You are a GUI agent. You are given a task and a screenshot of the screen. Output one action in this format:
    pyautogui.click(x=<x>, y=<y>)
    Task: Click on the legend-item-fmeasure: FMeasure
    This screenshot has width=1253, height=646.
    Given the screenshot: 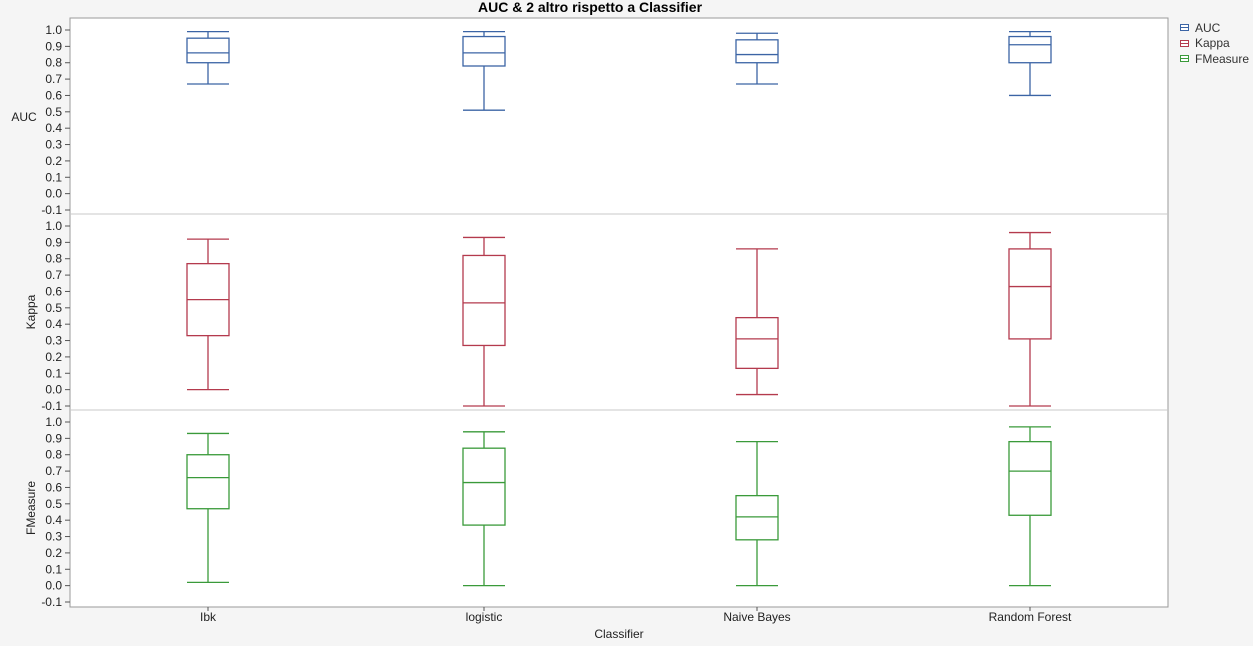 What is the action you would take?
    pyautogui.click(x=1214, y=59)
    